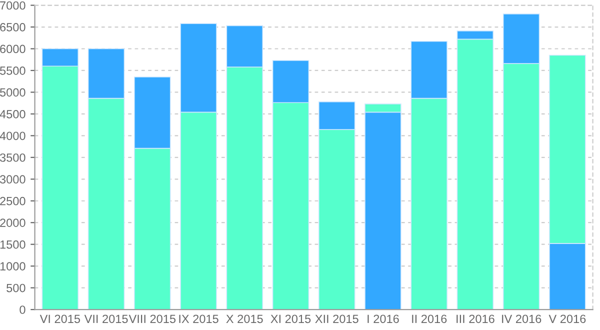 This screenshot has width=600, height=330. What do you see at coordinates (567, 319) in the screenshot?
I see `x-tick-label: V 2016` at bounding box center [567, 319].